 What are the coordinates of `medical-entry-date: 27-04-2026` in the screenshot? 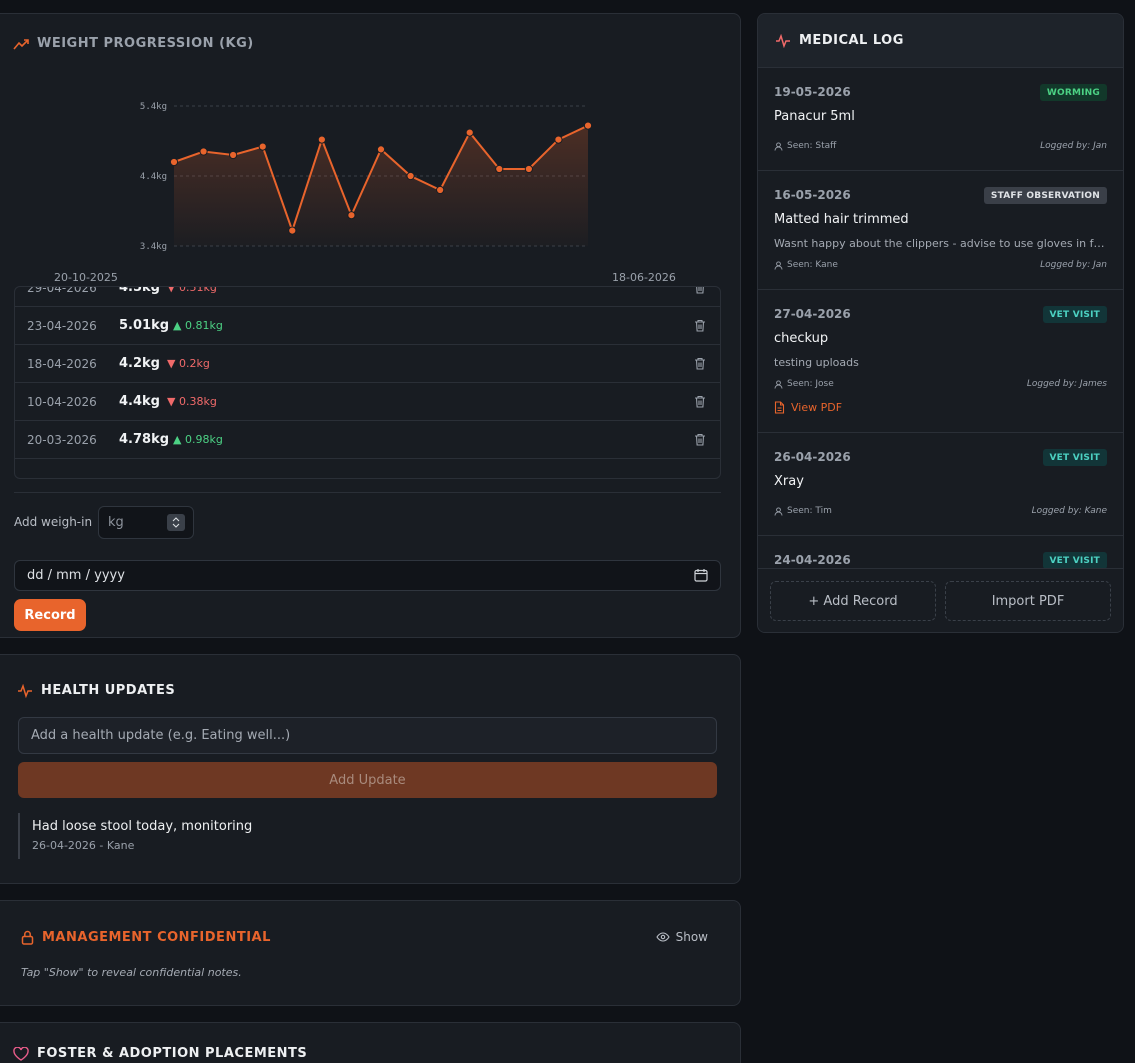 It's located at (812, 314).